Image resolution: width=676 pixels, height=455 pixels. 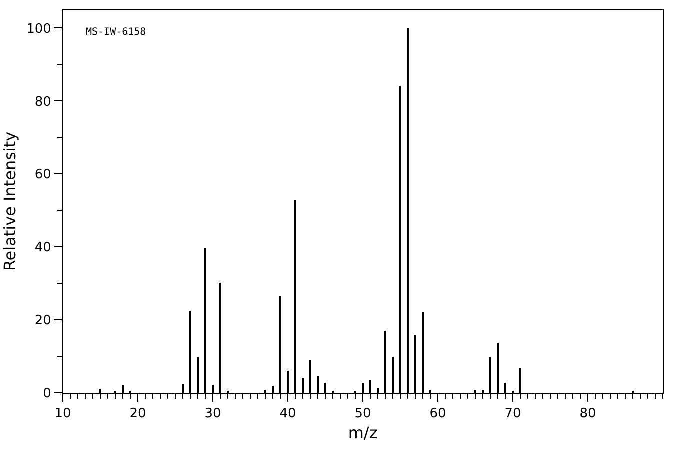 I want to click on x-tick-label: 60, so click(x=438, y=414).